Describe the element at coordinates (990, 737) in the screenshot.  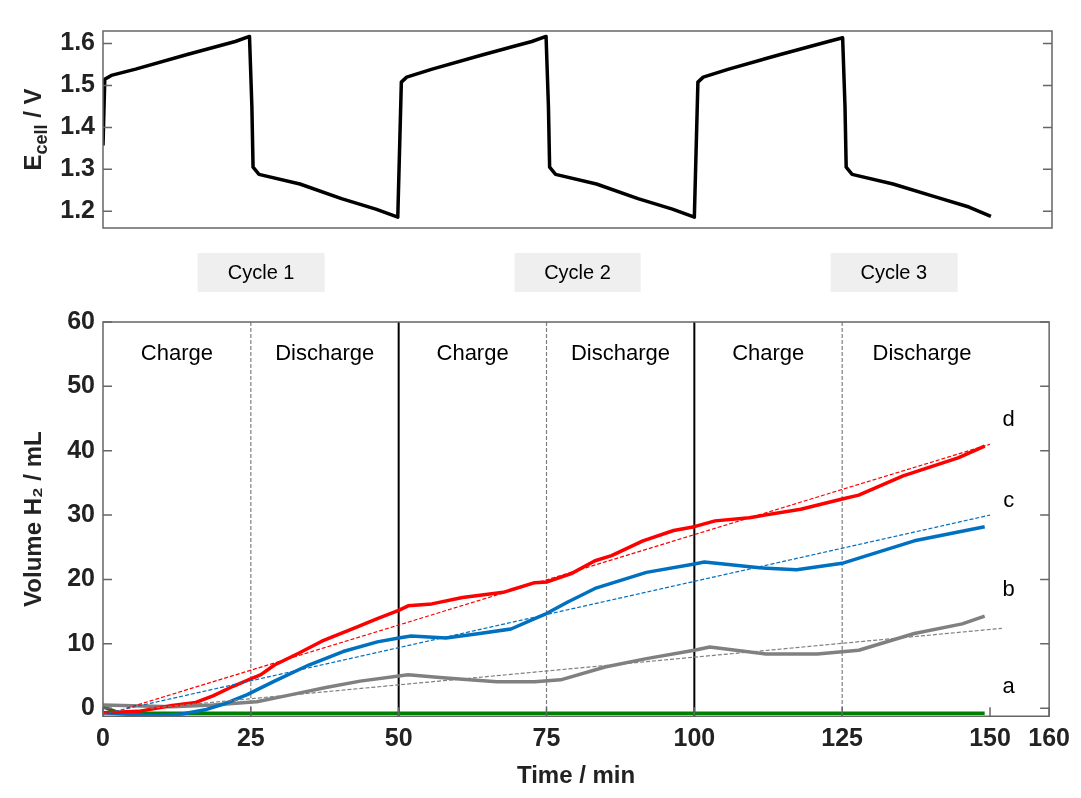
I see `x-tick-label: 150` at that location.